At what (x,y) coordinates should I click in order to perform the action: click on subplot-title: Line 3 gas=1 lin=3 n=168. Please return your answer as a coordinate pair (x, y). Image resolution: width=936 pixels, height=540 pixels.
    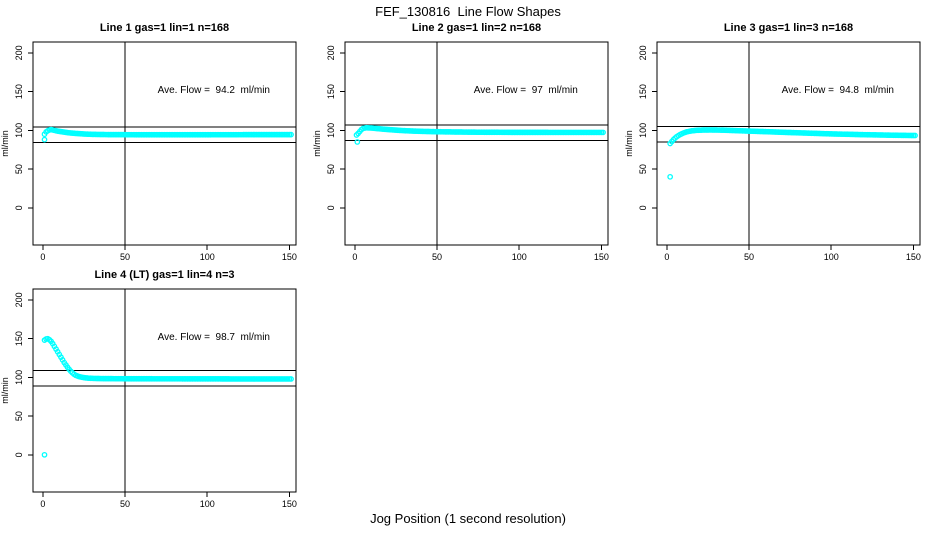
    Looking at the image, I should click on (788, 28).